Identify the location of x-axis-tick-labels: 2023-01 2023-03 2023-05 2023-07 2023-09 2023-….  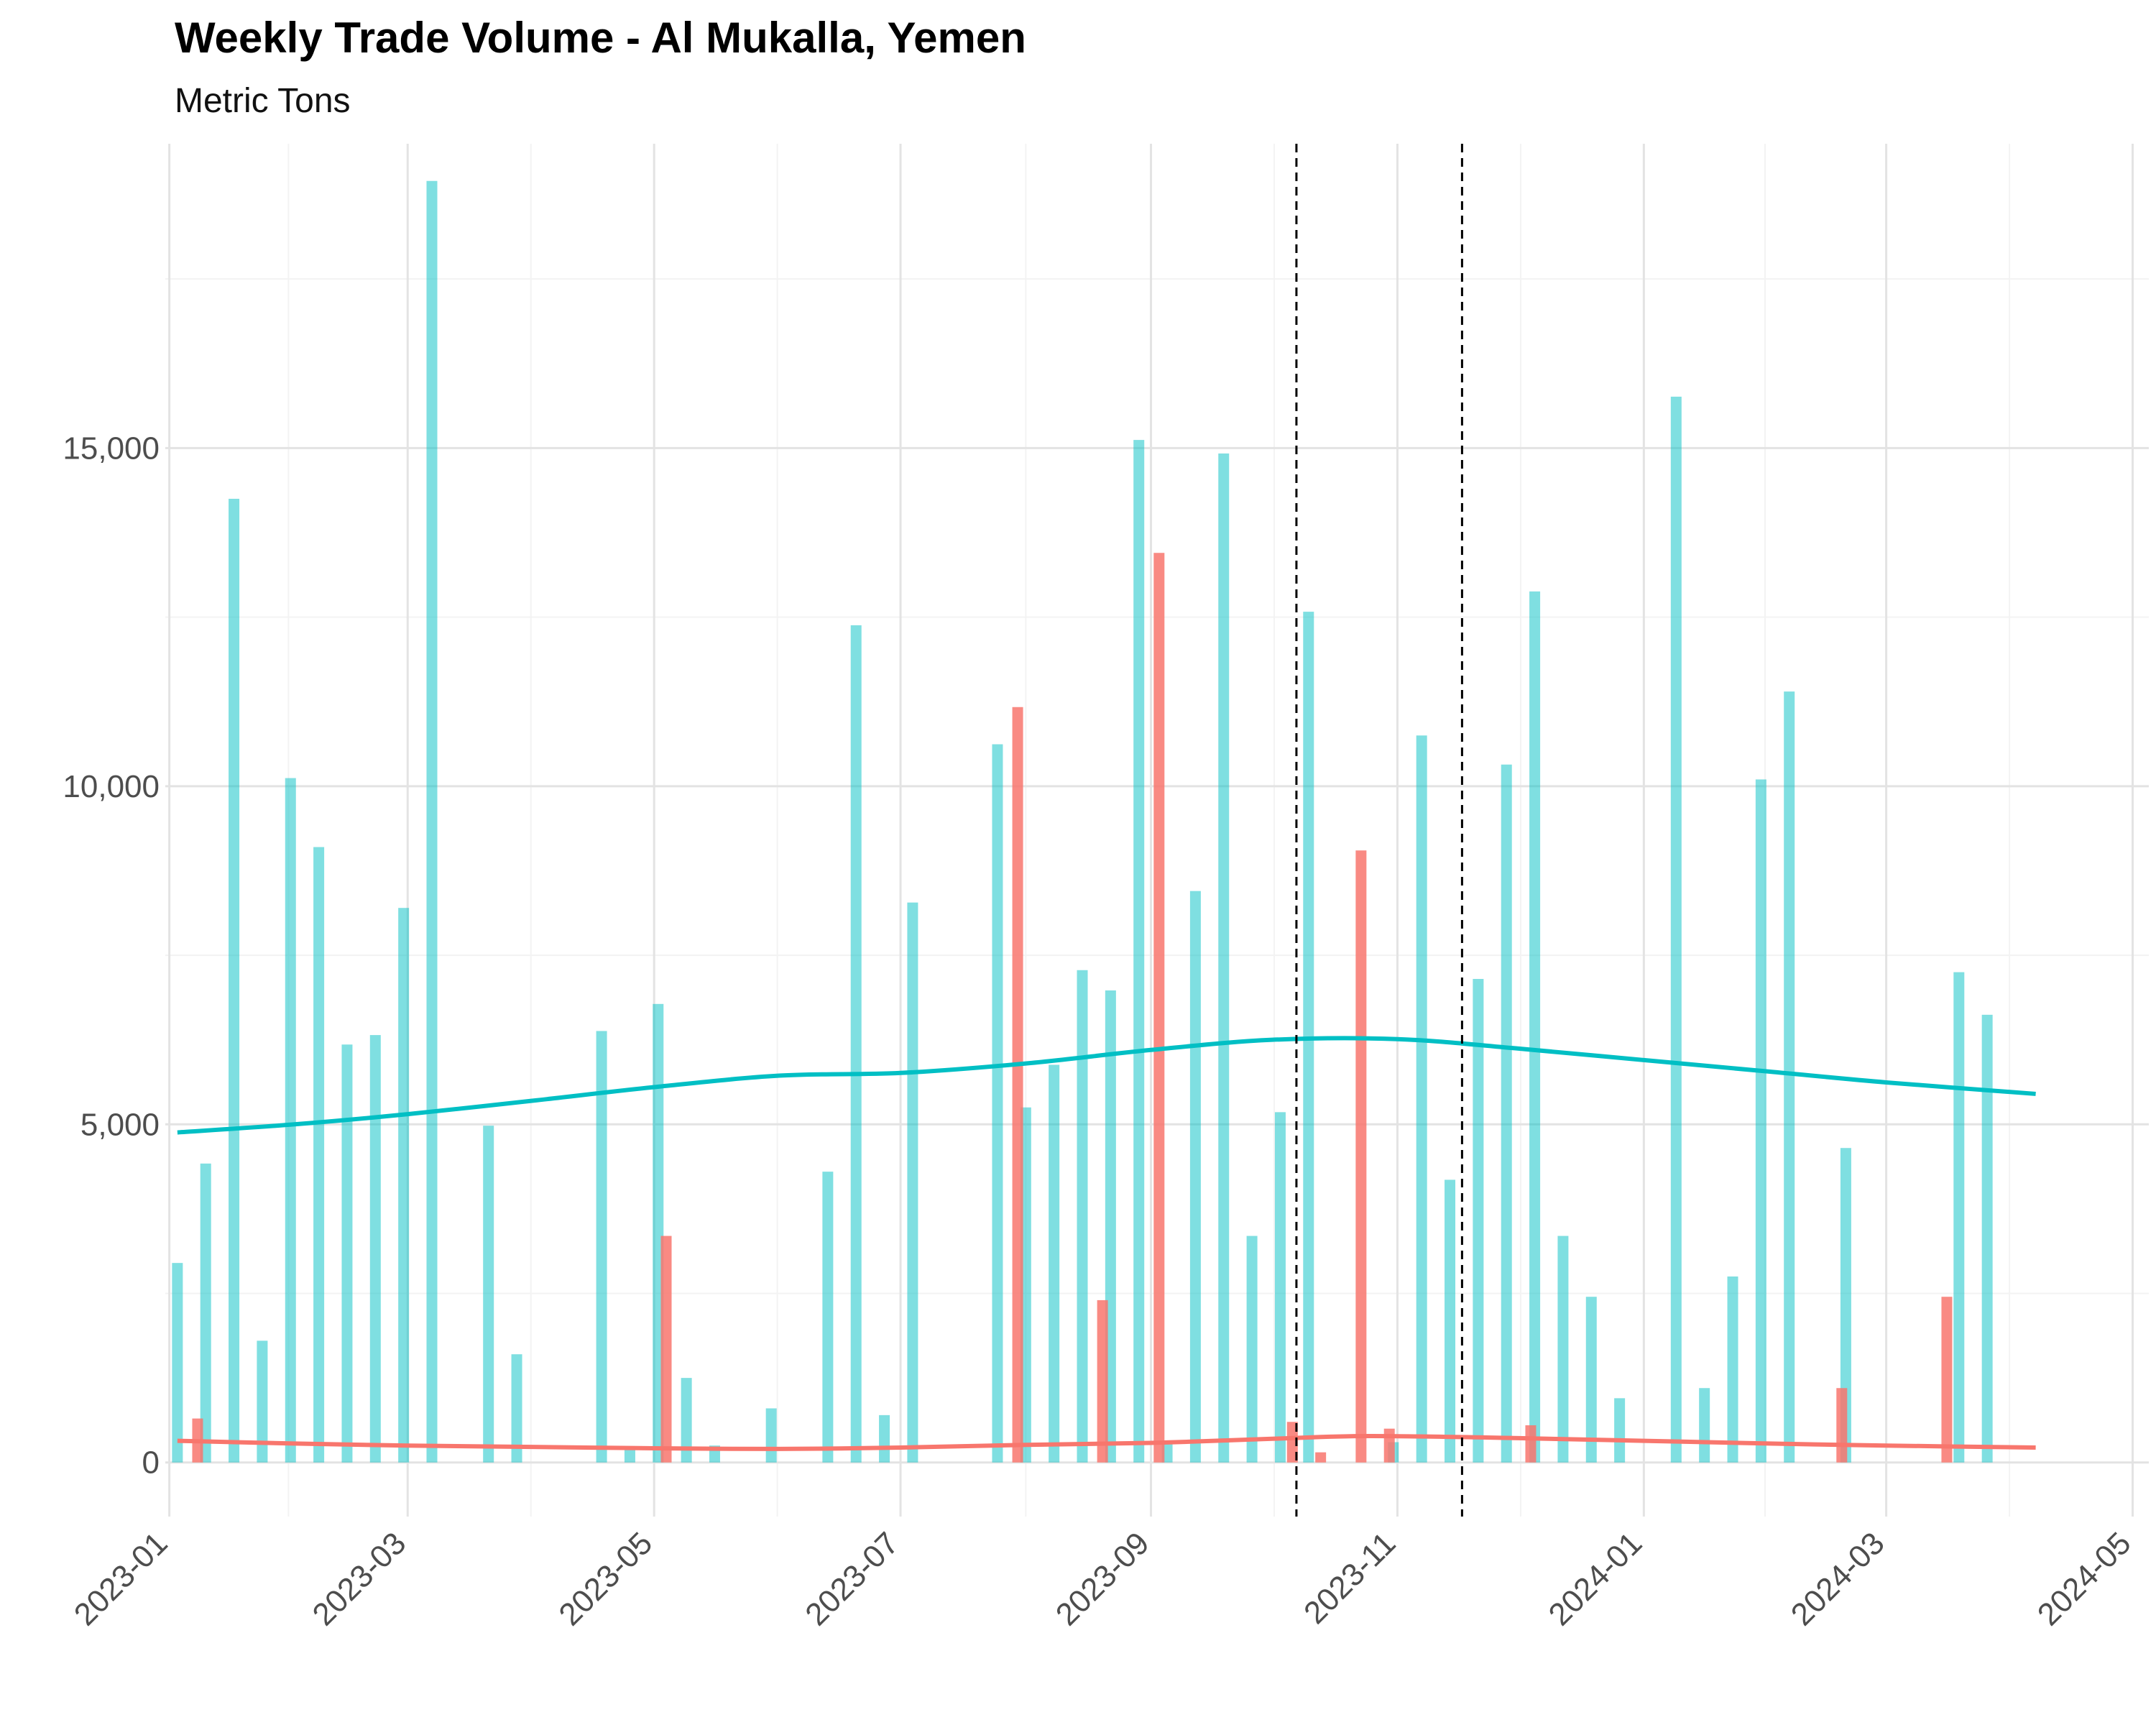
(1103, 1578).